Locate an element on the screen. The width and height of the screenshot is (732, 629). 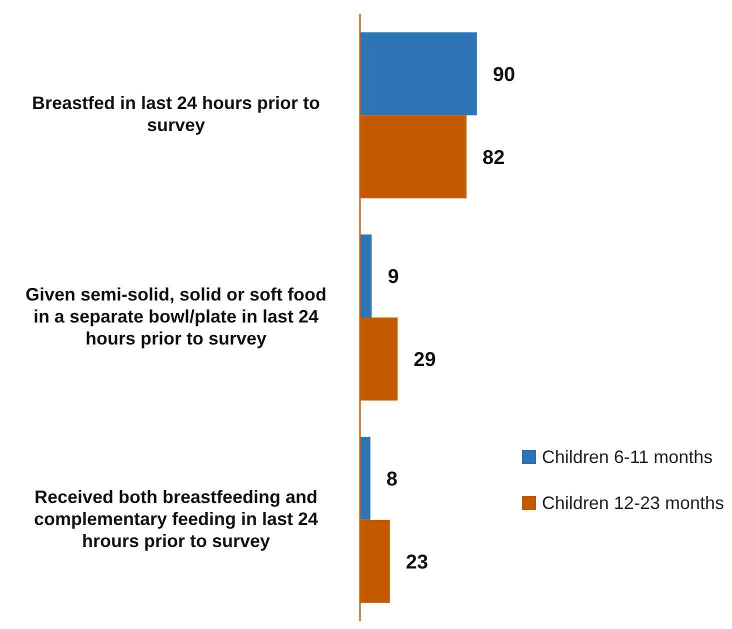
data-label: 23 is located at coordinates (417, 562).